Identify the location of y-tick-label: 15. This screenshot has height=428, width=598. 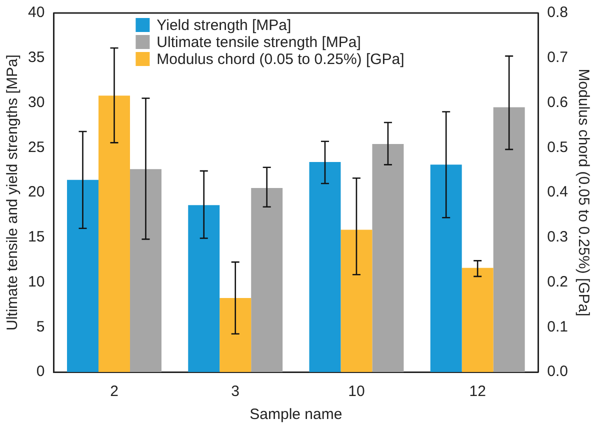
(36, 237).